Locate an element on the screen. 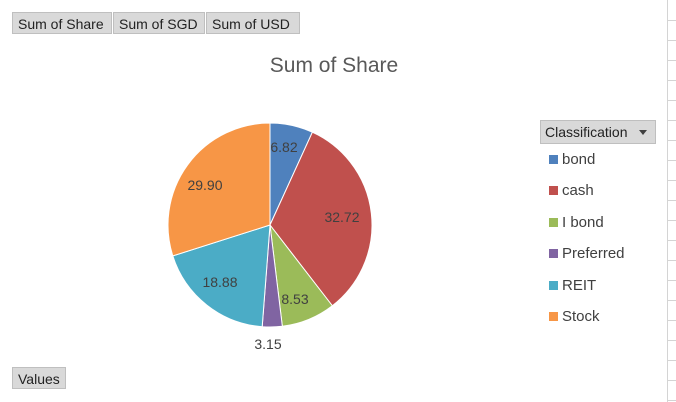 This screenshot has height=402, width=676. data-label-bond: 6.82 is located at coordinates (283, 147).